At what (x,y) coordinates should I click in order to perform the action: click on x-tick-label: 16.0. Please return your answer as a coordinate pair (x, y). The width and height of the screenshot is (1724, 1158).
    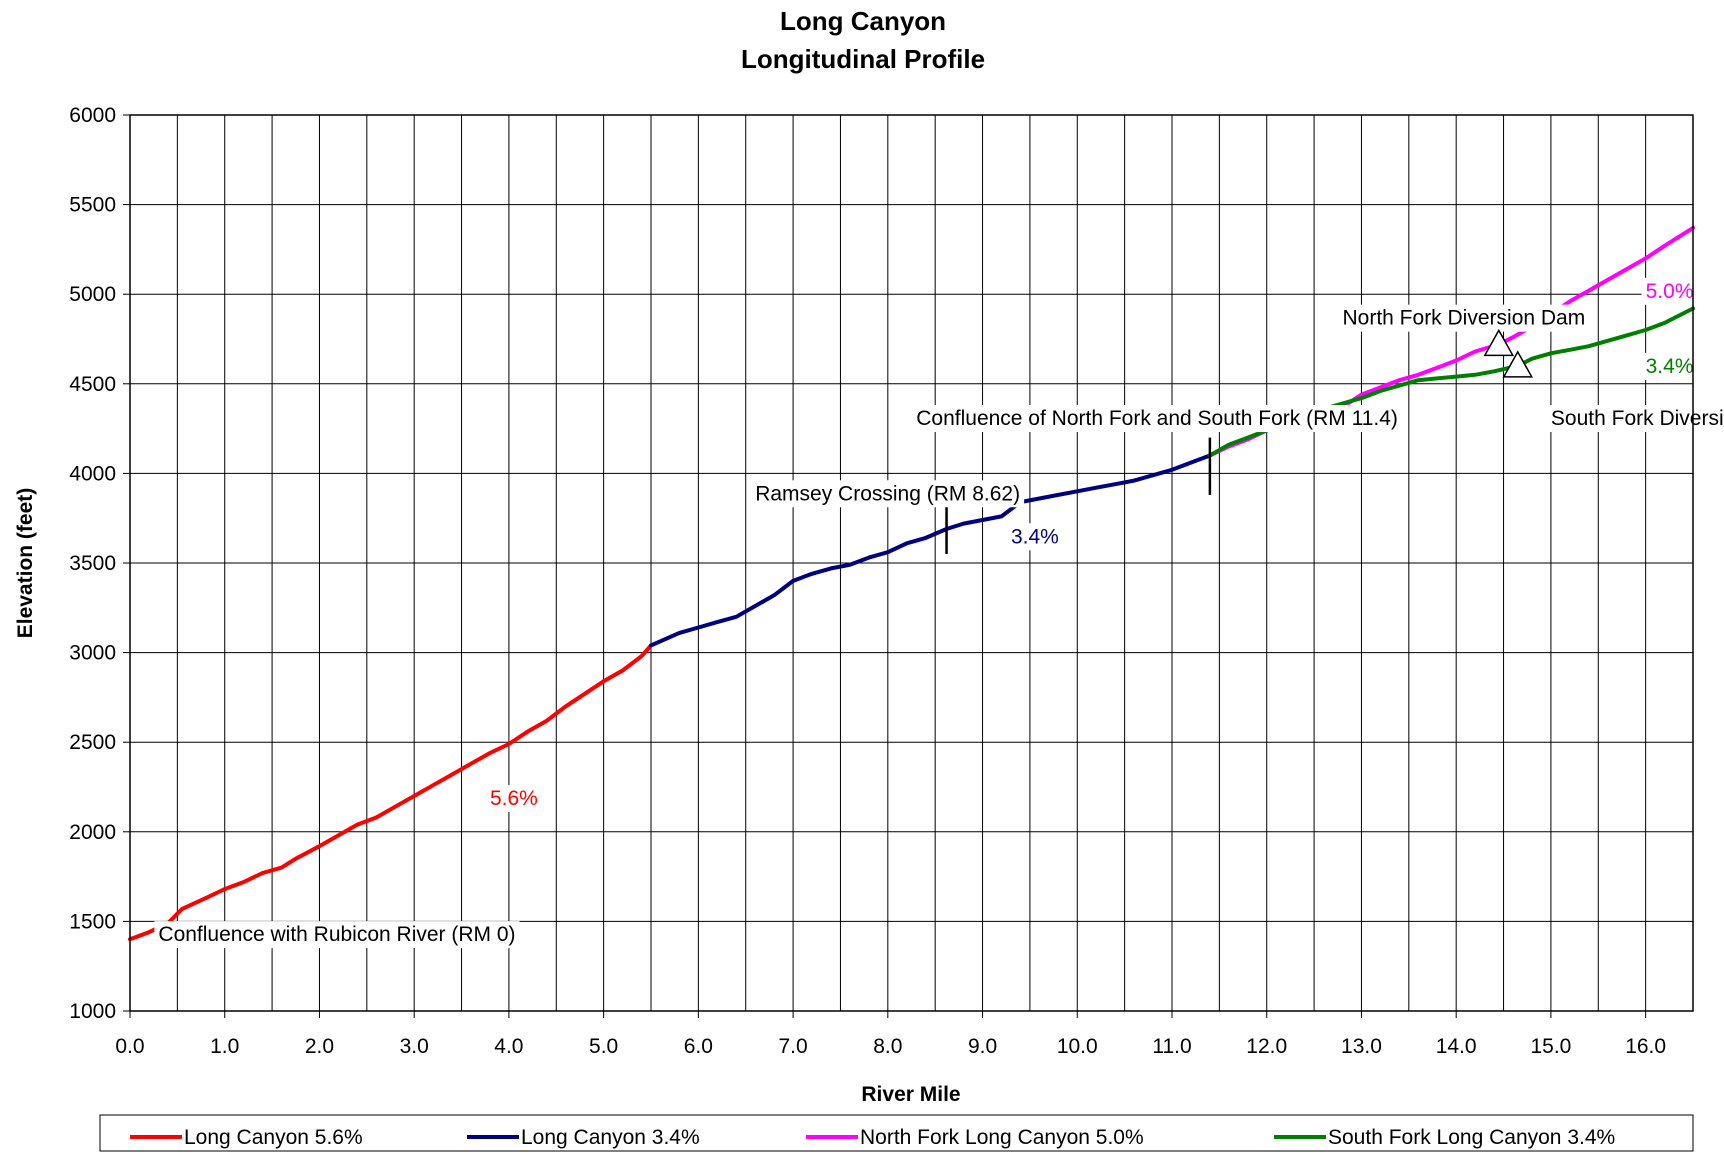
    Looking at the image, I should click on (1645, 1046).